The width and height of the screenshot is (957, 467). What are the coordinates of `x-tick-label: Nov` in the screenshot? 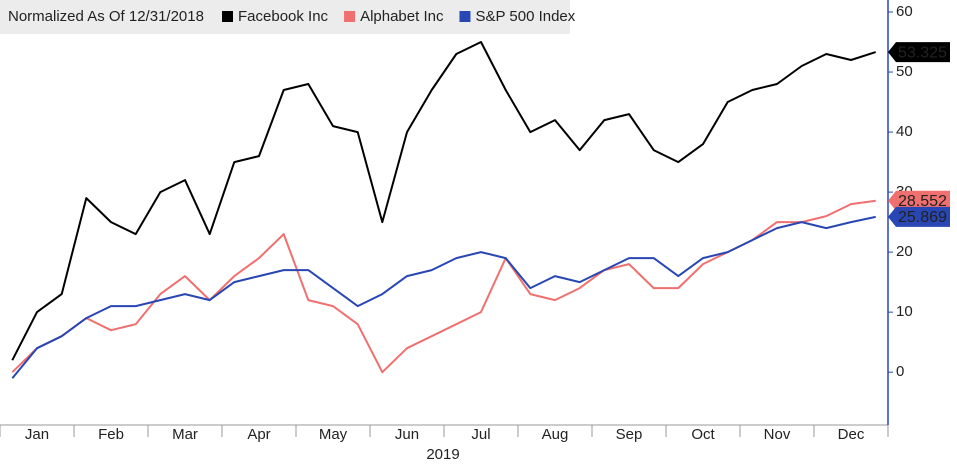 It's located at (777, 434).